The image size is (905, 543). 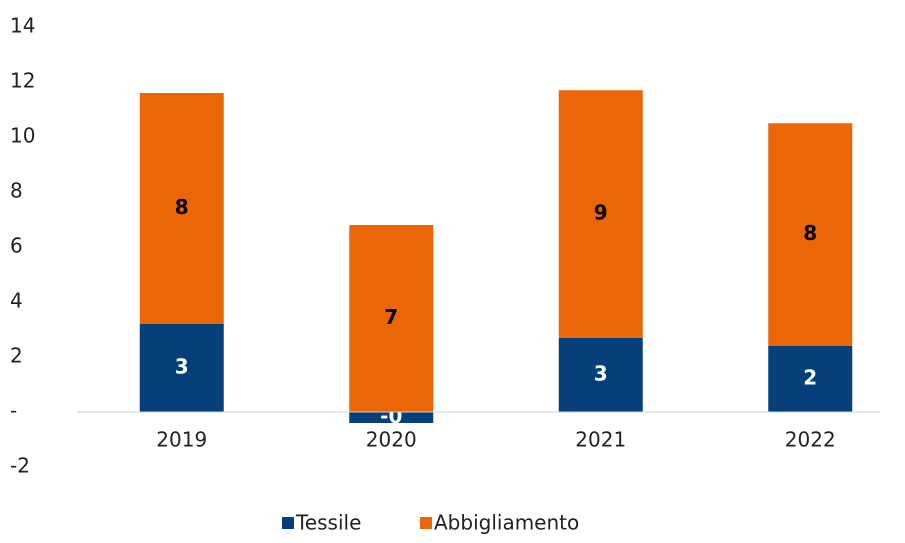 I want to click on y-tick-label: 4, so click(x=16, y=301).